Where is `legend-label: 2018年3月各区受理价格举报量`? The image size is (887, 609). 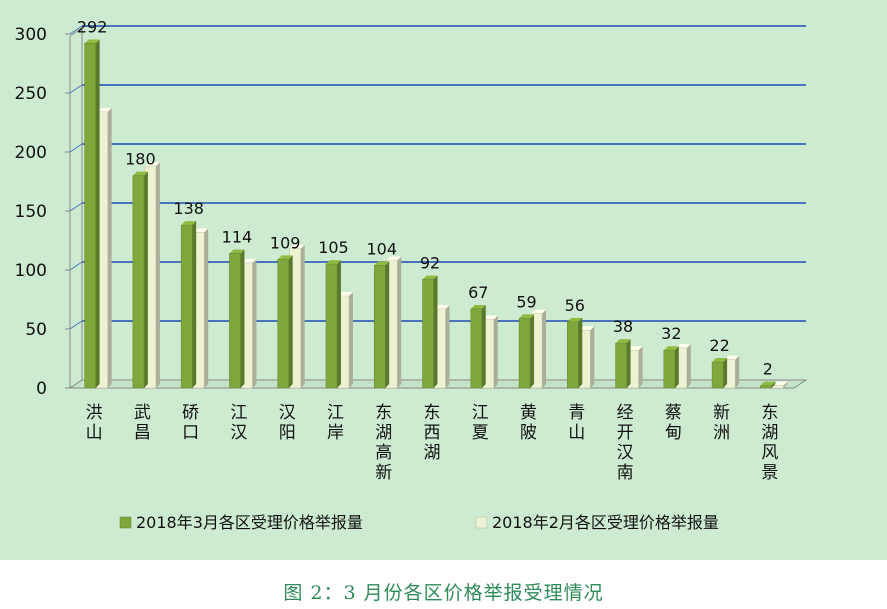
legend-label: 2018年3月各区受理价格举报量 is located at coordinates (249, 522).